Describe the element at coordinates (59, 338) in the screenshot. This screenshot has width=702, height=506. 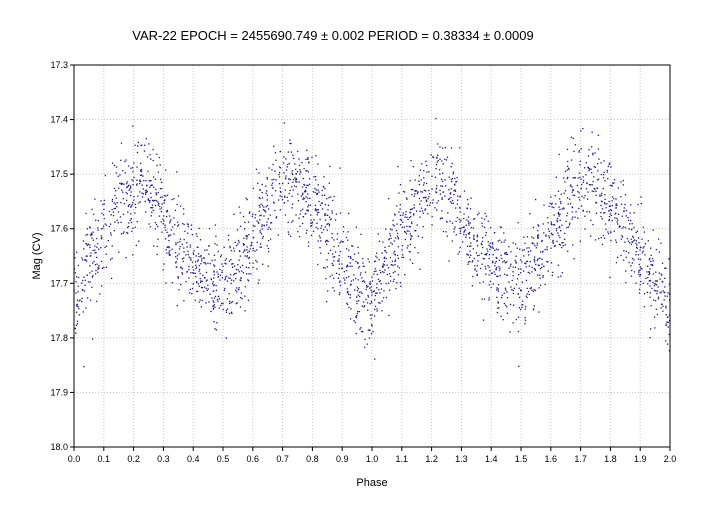
I see `y-tick-label: 17.8` at that location.